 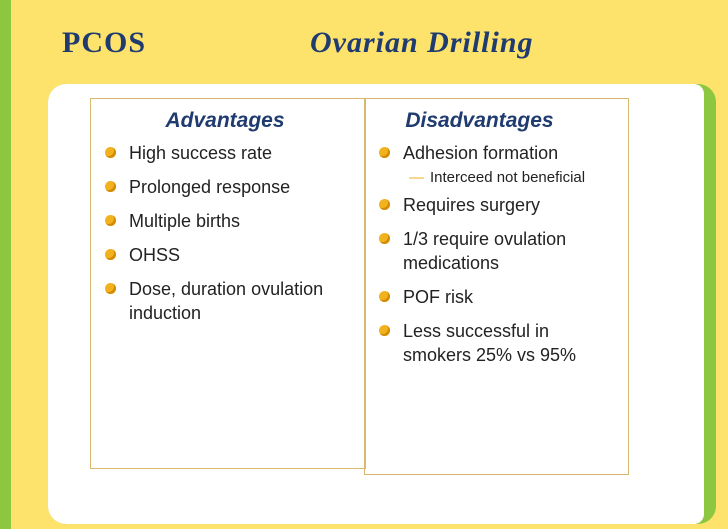 I want to click on bullet-item: Multiple births, so click(x=225, y=221).